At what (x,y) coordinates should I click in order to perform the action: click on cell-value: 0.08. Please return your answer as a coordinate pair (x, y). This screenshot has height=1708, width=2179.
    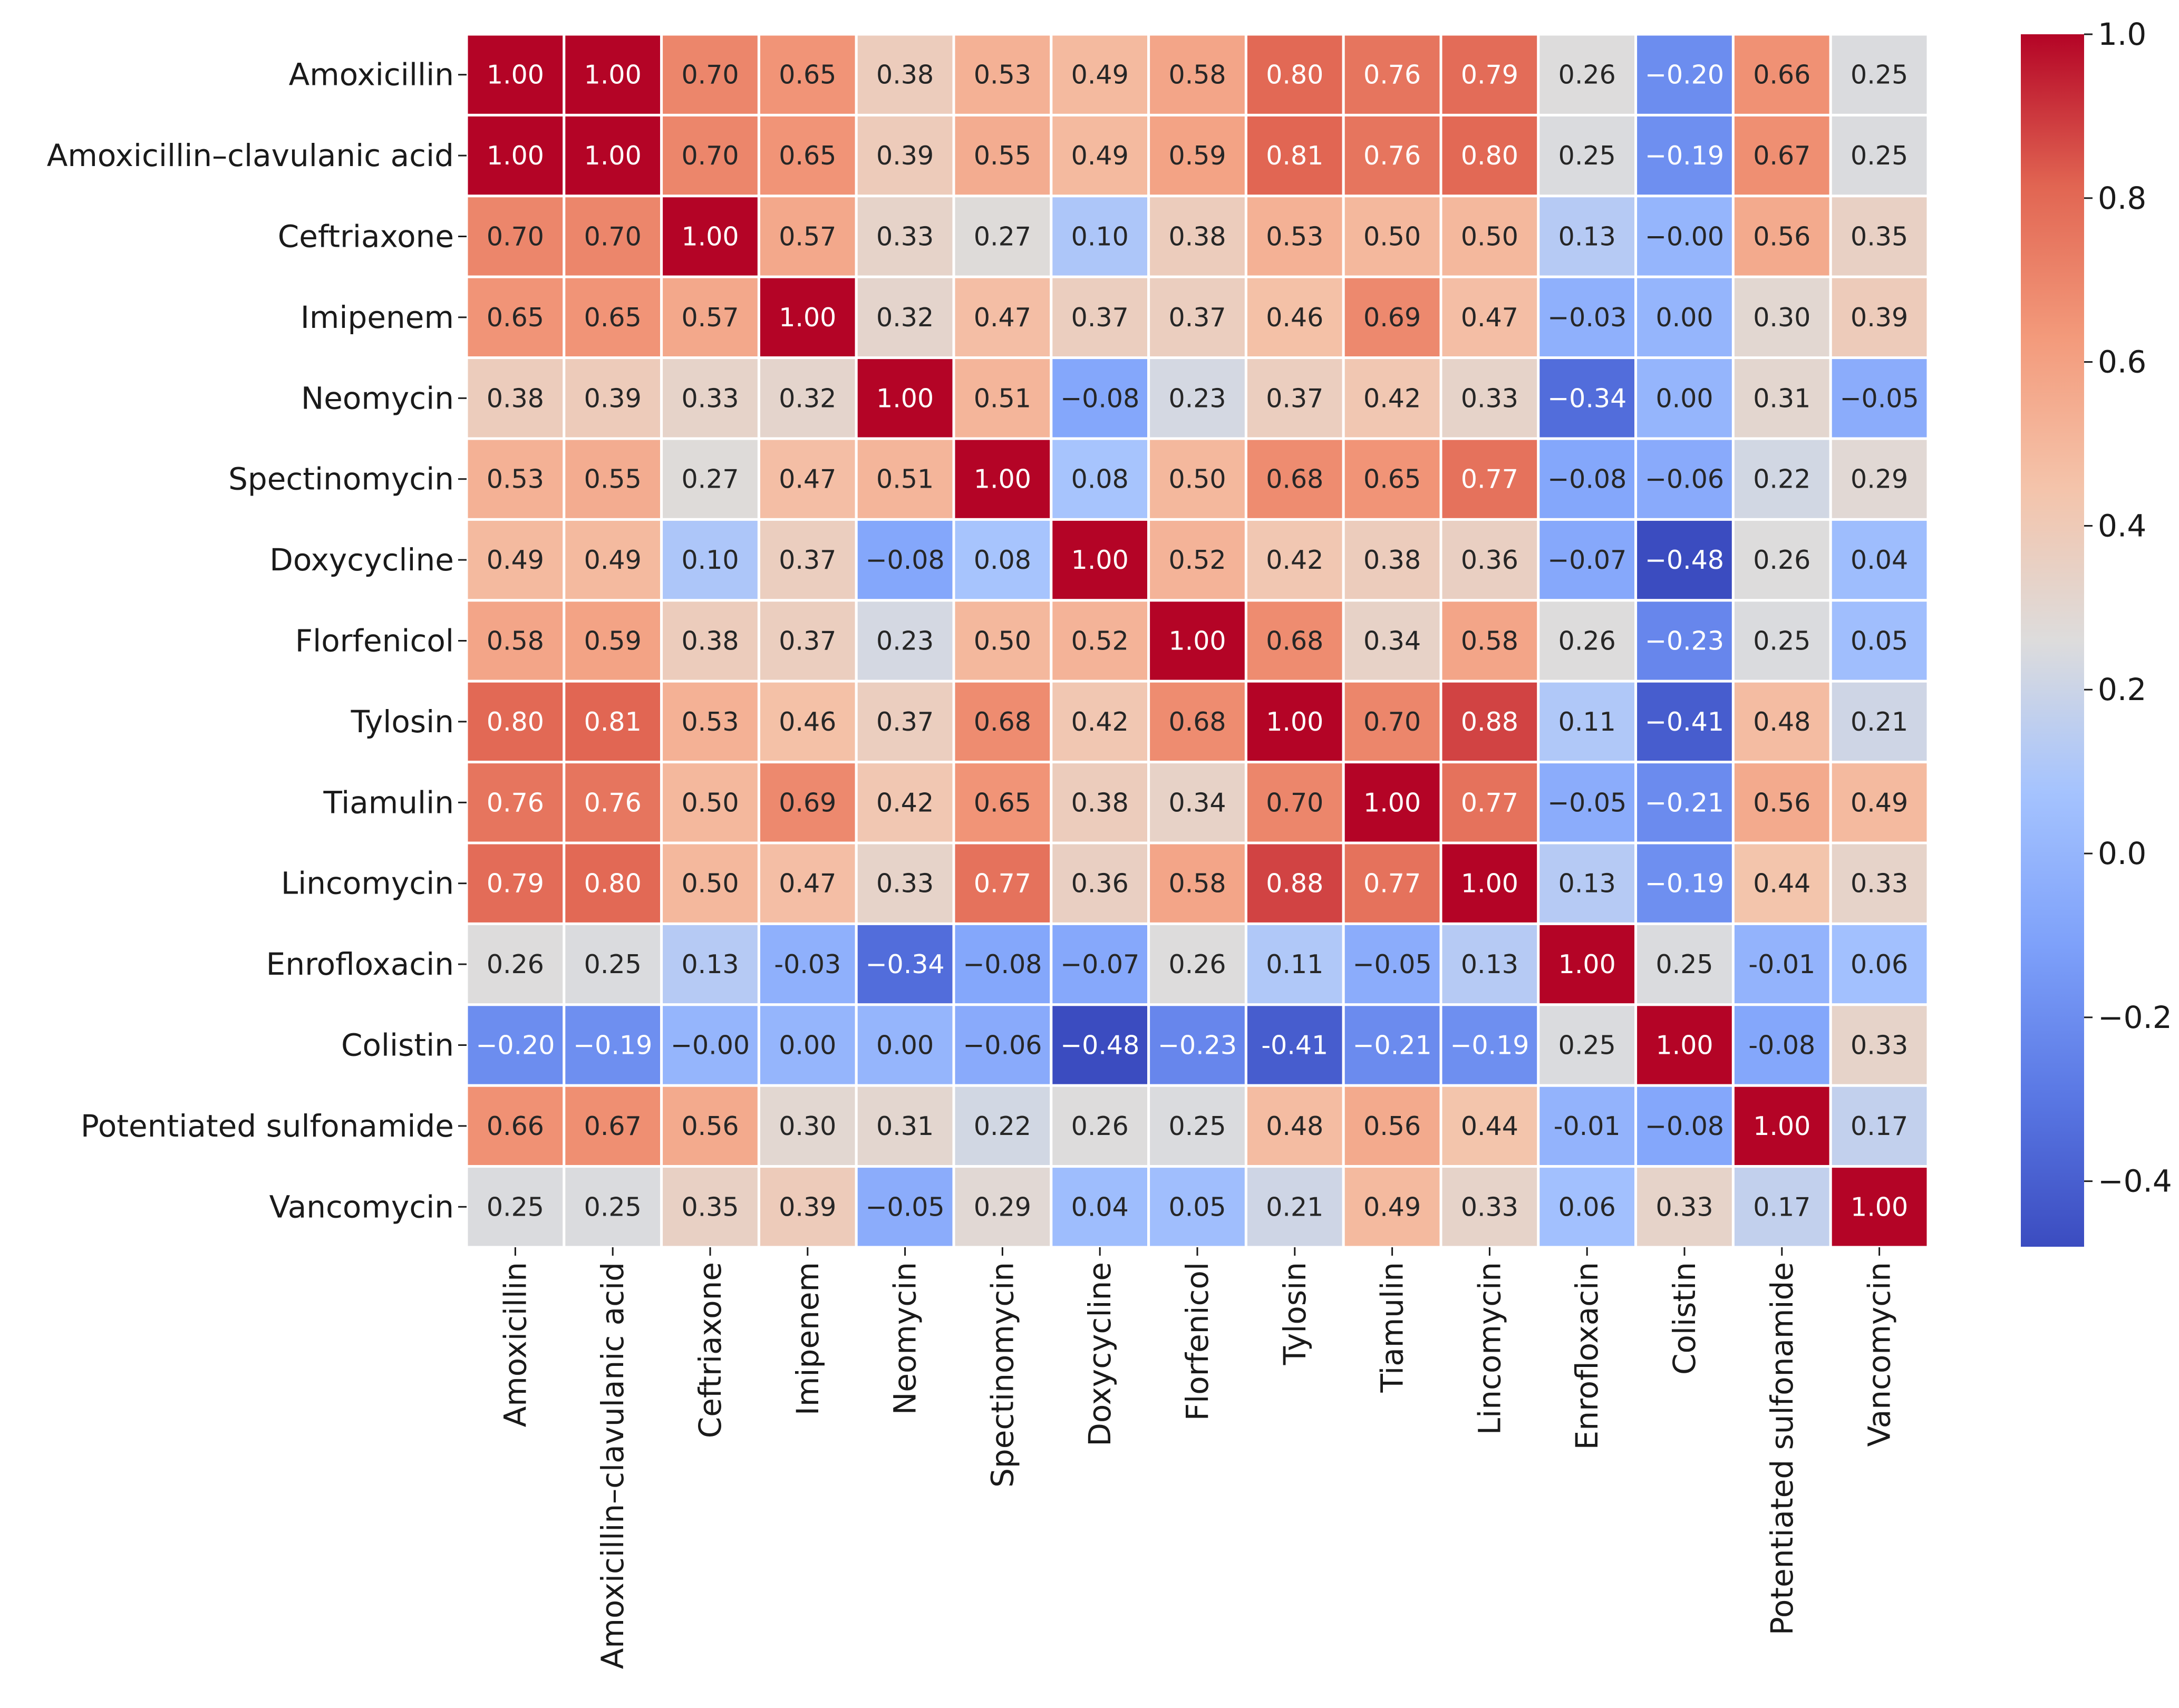
    Looking at the image, I should click on (1002, 560).